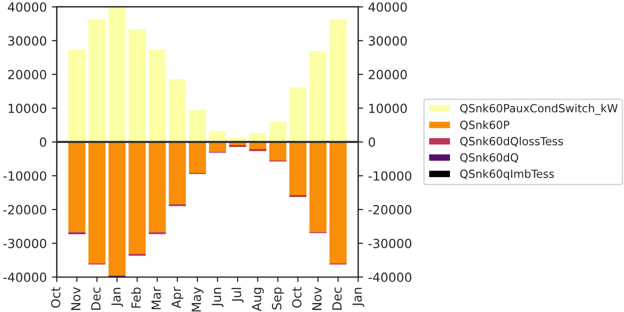  Describe the element at coordinates (24, 243) in the screenshot. I see `y-tick-label: -30000` at that location.